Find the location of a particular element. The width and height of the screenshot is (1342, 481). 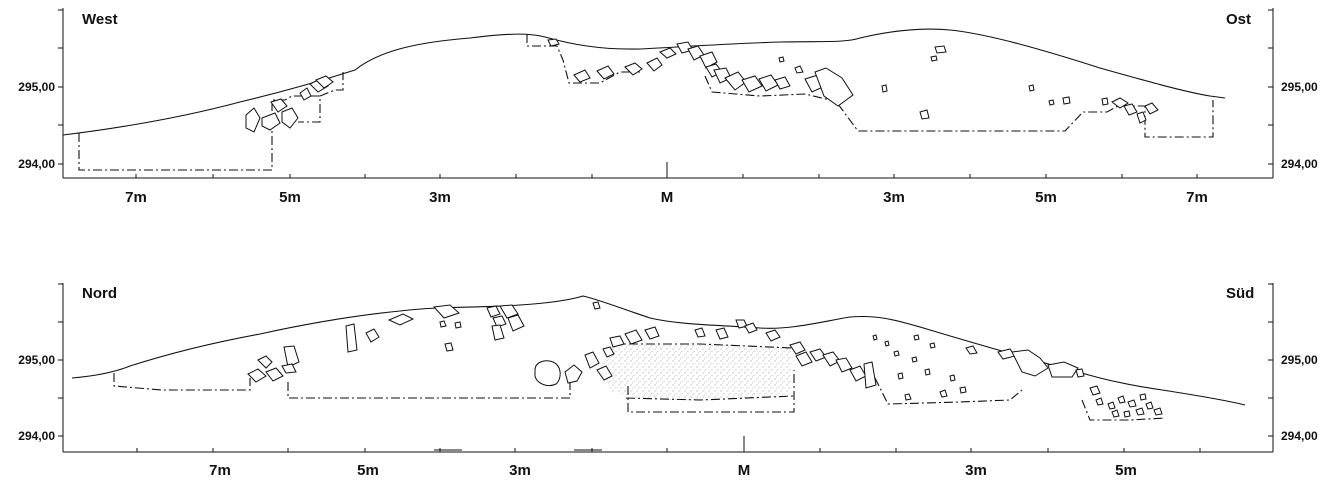

profile-2-excavation-center is located at coordinates (703, 378).